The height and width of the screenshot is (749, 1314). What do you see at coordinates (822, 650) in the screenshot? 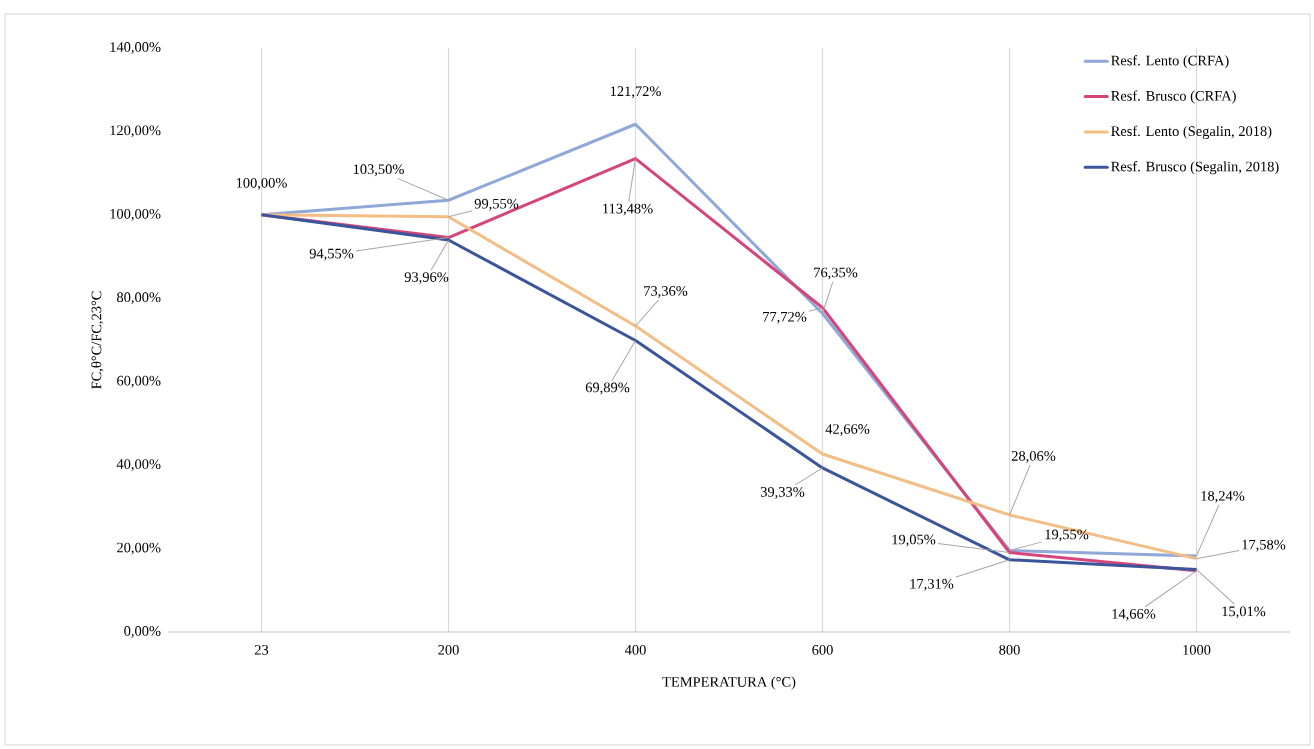
I see `x-tick-label: 600` at bounding box center [822, 650].